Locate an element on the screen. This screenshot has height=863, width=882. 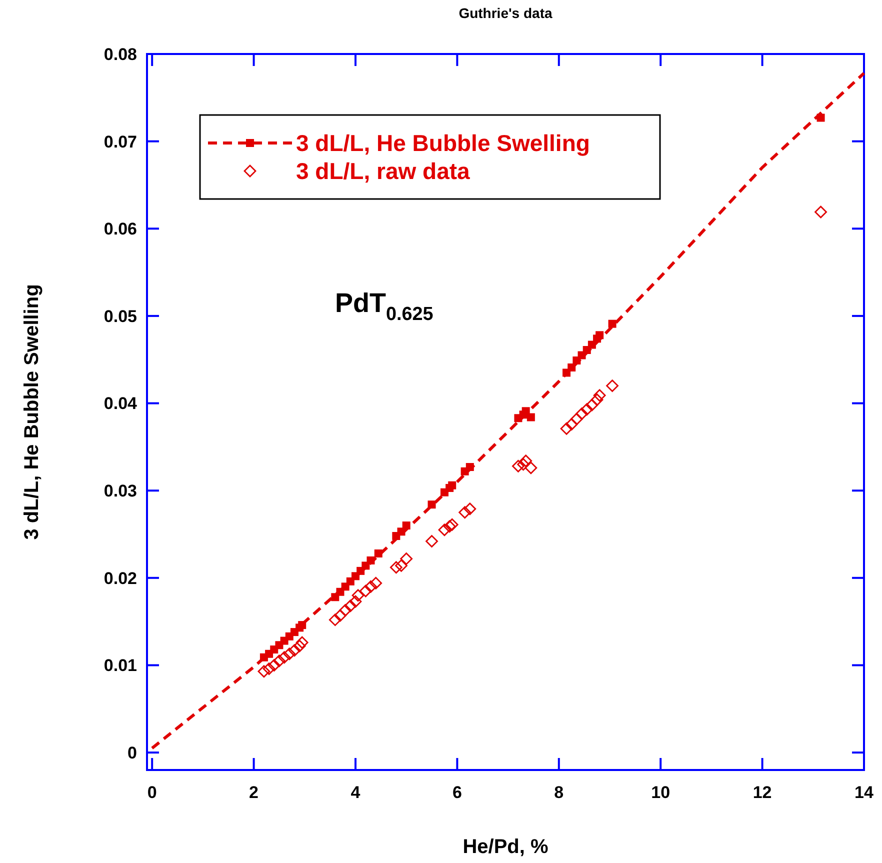
annotation: PdT$_{0.625}$ is located at coordinates (384, 306).